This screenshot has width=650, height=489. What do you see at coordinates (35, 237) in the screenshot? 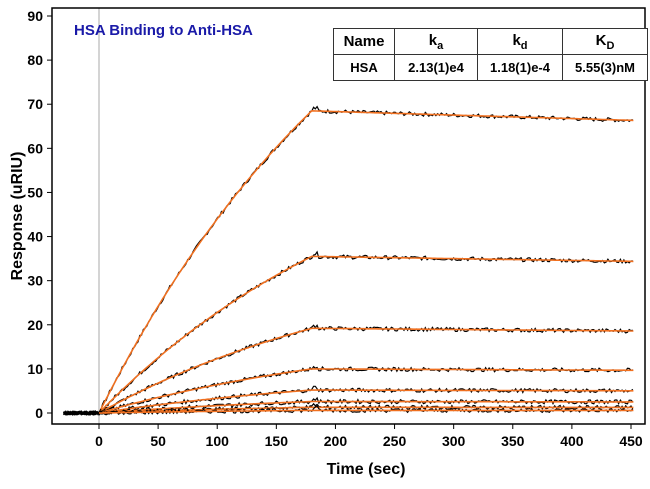
I see `y-tick-label: 40` at bounding box center [35, 237].